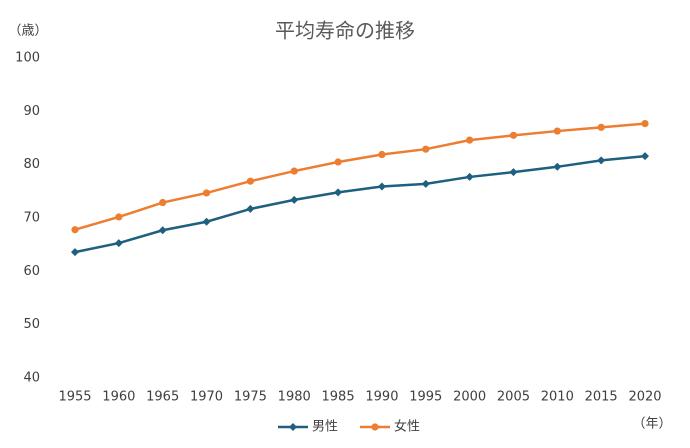 The image size is (690, 448). What do you see at coordinates (206, 397) in the screenshot?
I see `x-tick-label: 1970` at bounding box center [206, 397].